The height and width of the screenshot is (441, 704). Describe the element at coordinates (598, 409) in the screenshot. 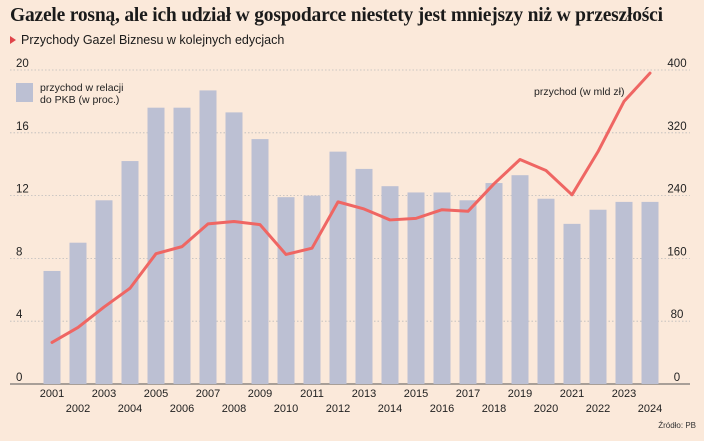

I see `x-tick-label: 2022` at that location.